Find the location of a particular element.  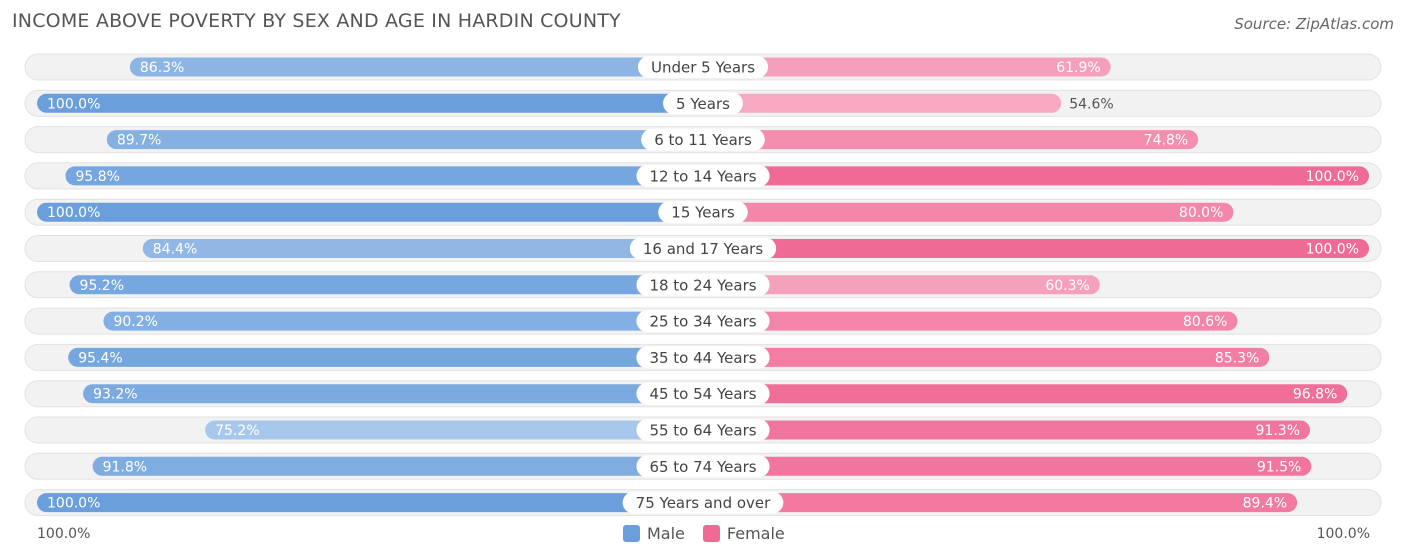

female-value-label: 96.8% is located at coordinates (1315, 395).